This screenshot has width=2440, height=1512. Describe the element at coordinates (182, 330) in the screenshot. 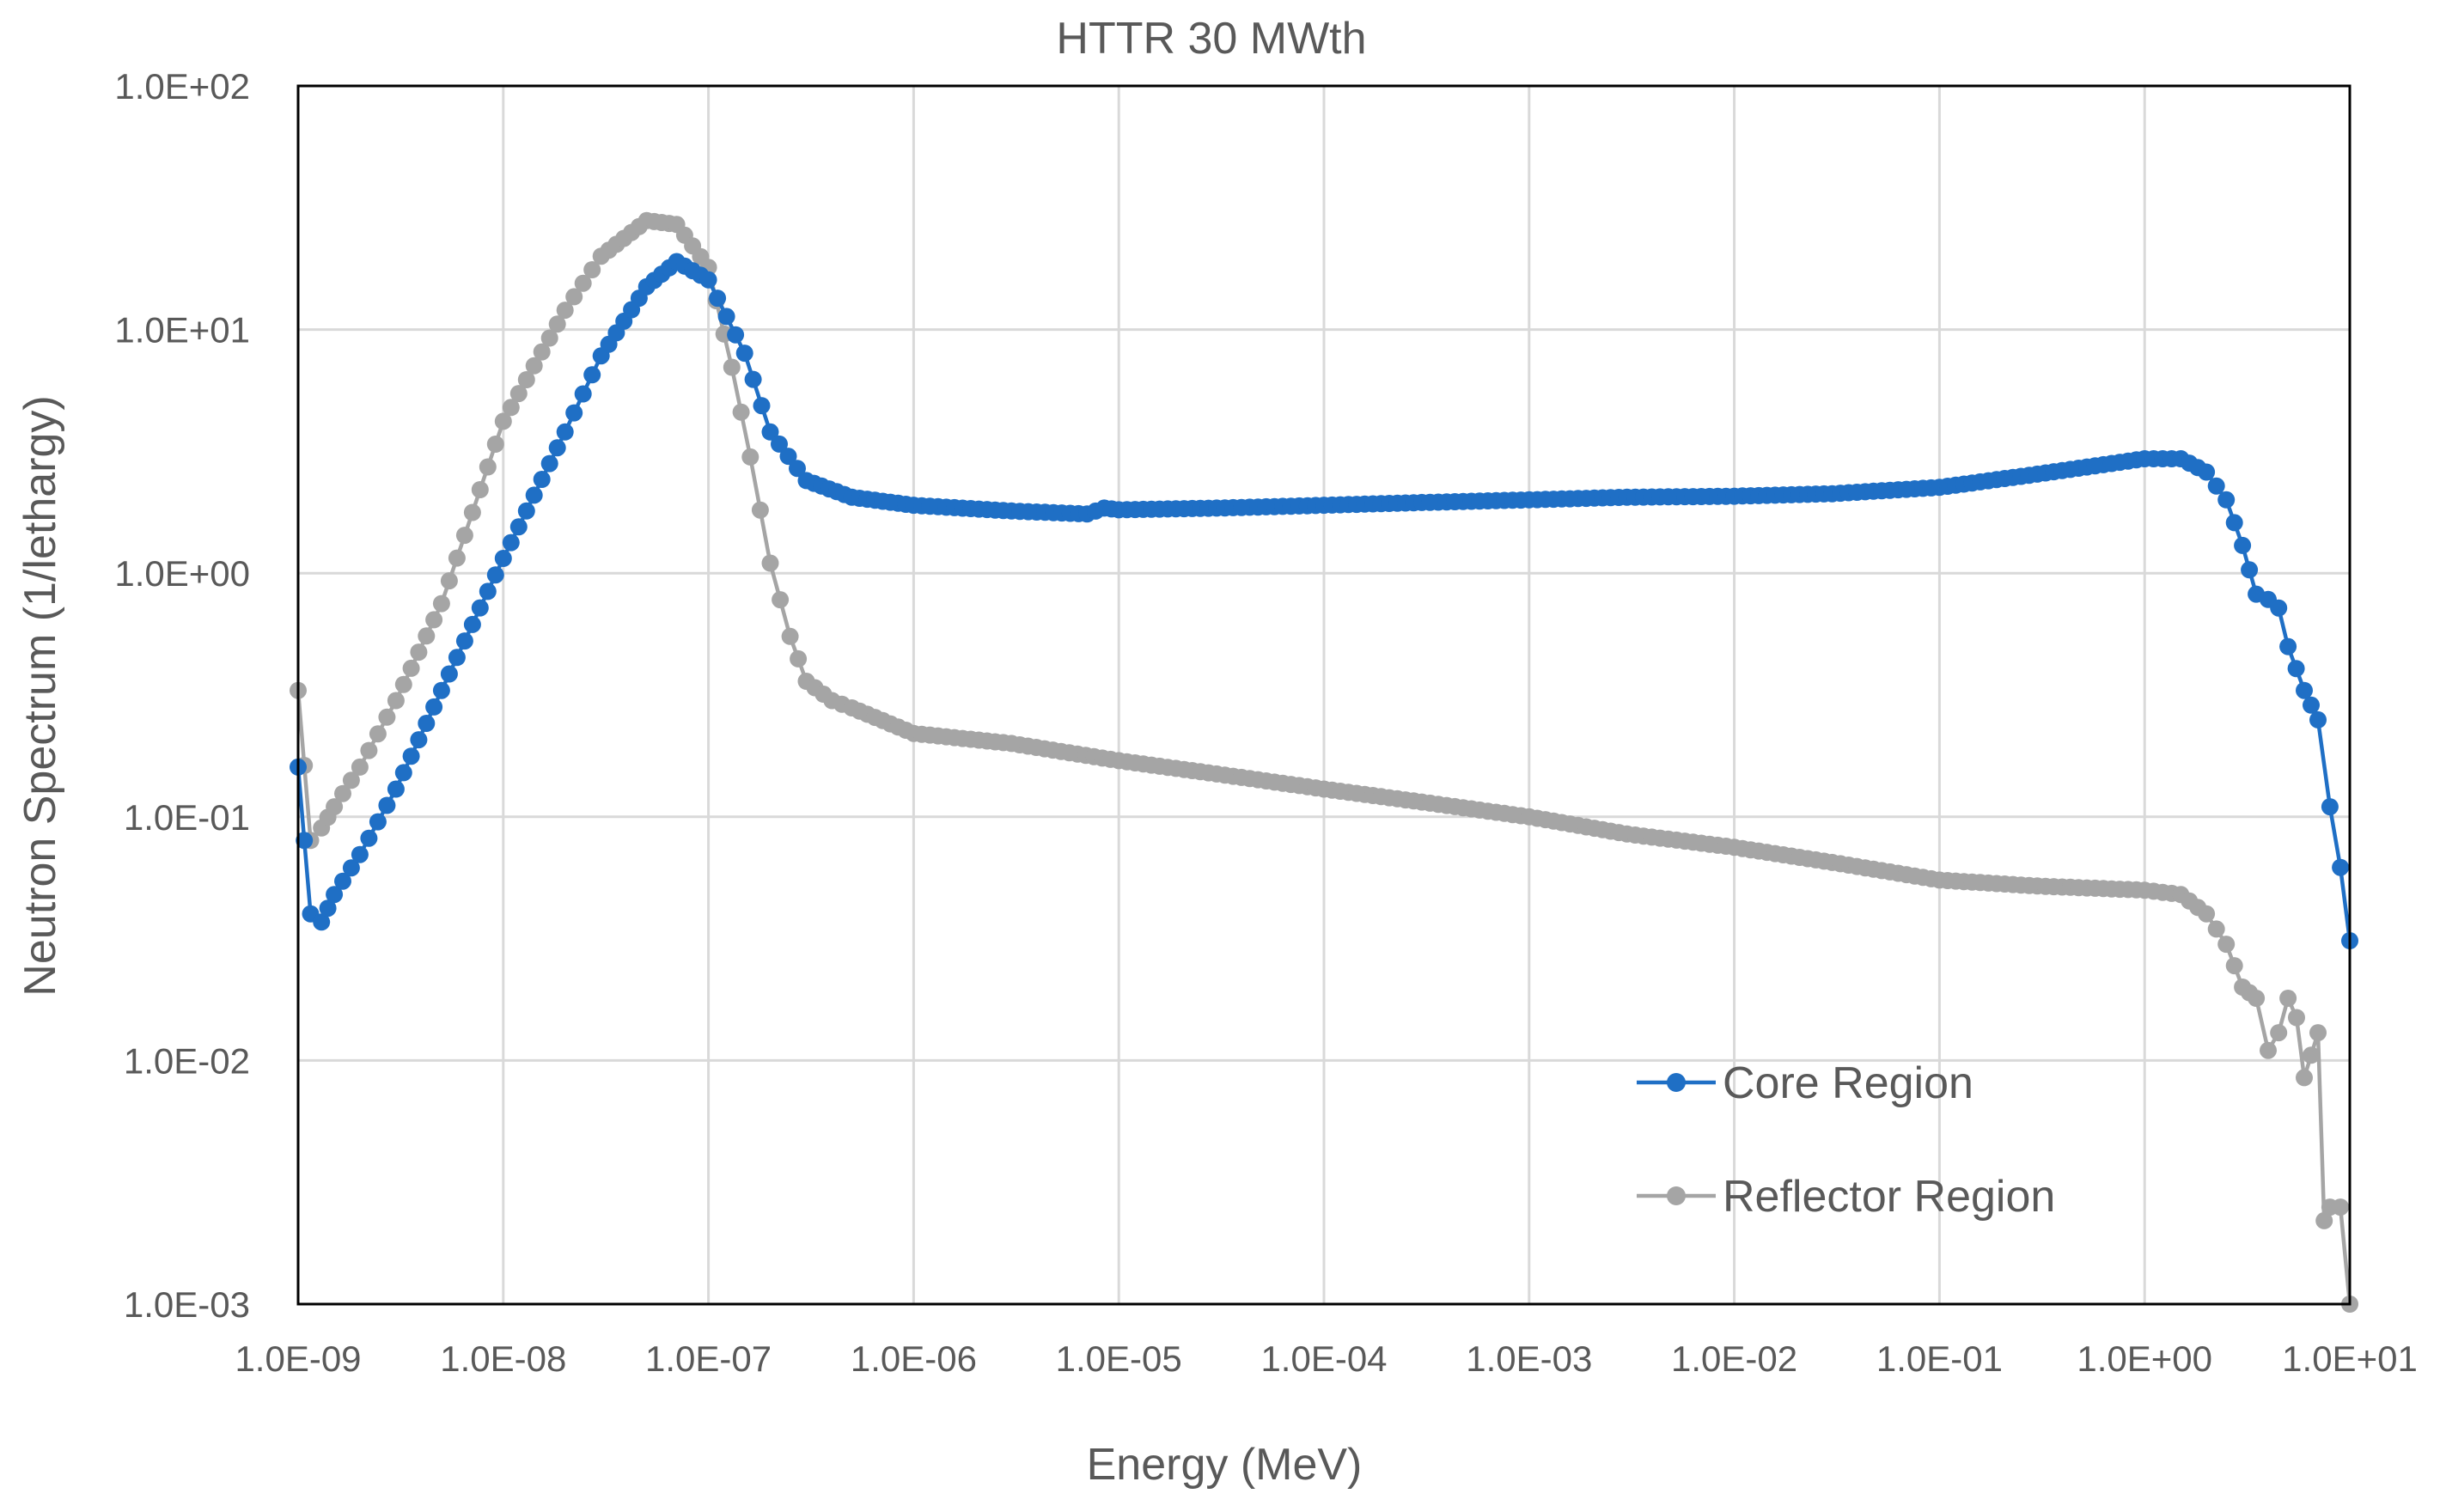

I see `y-tick-label: 1.0E+01` at that location.